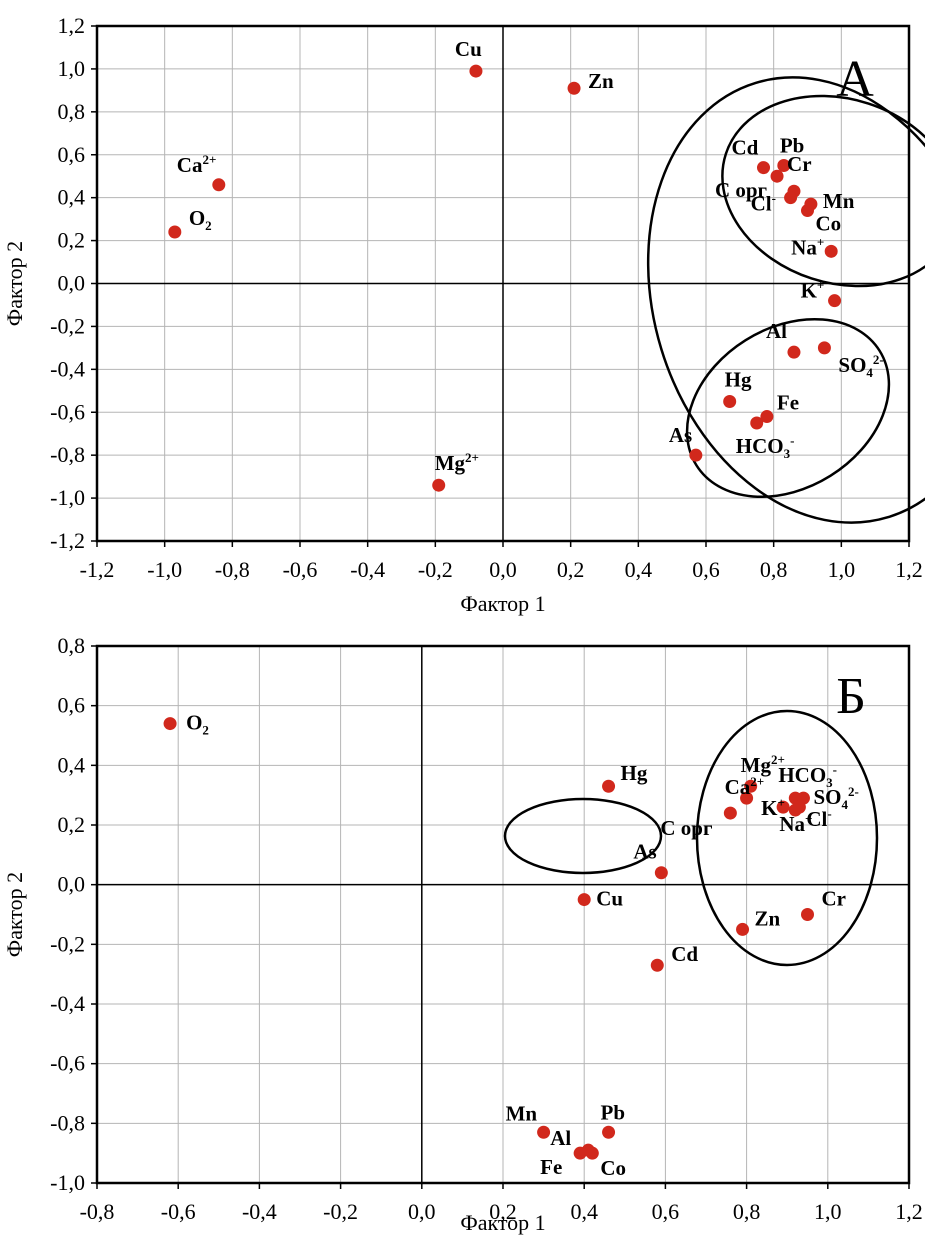 The image size is (925, 1236). Describe the element at coordinates (835, 798) in the screenshot. I see `point-label: SO42-` at that location.